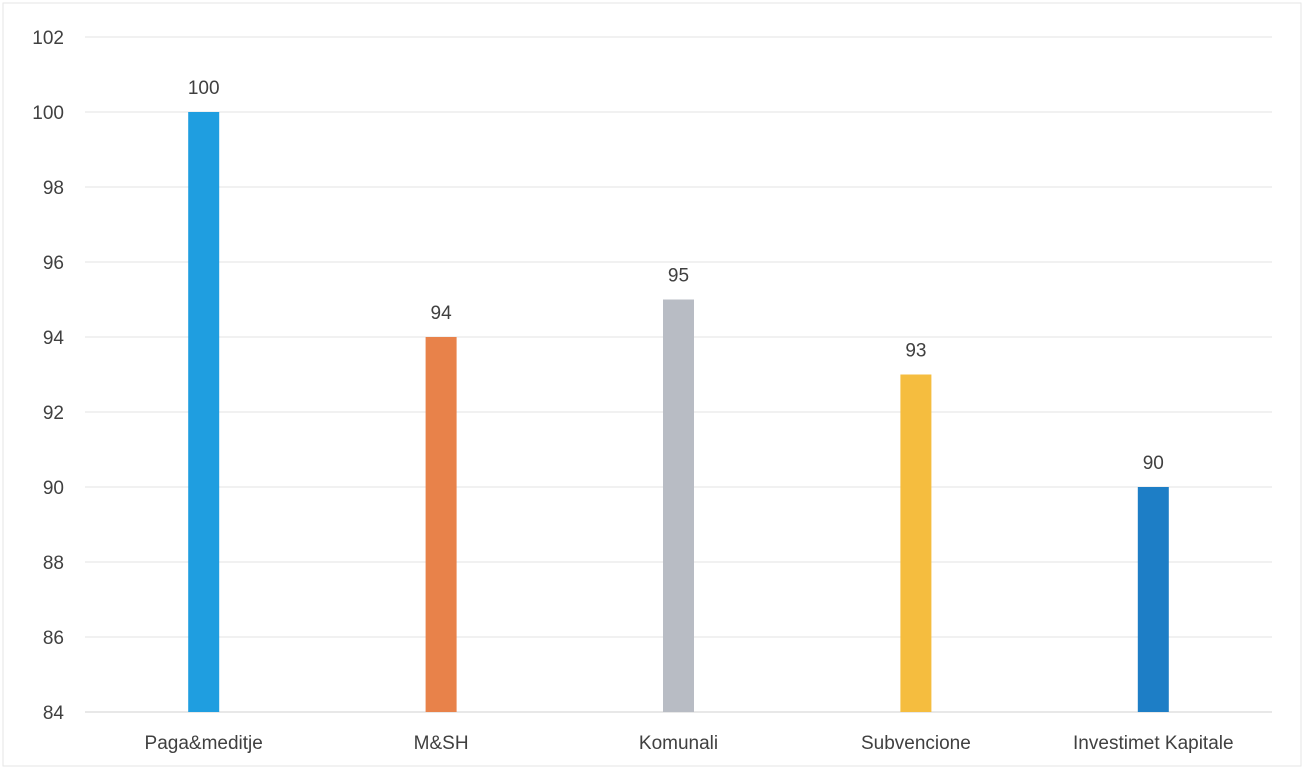 The image size is (1304, 774). What do you see at coordinates (54, 338) in the screenshot?
I see `y-tick-label: 94` at bounding box center [54, 338].